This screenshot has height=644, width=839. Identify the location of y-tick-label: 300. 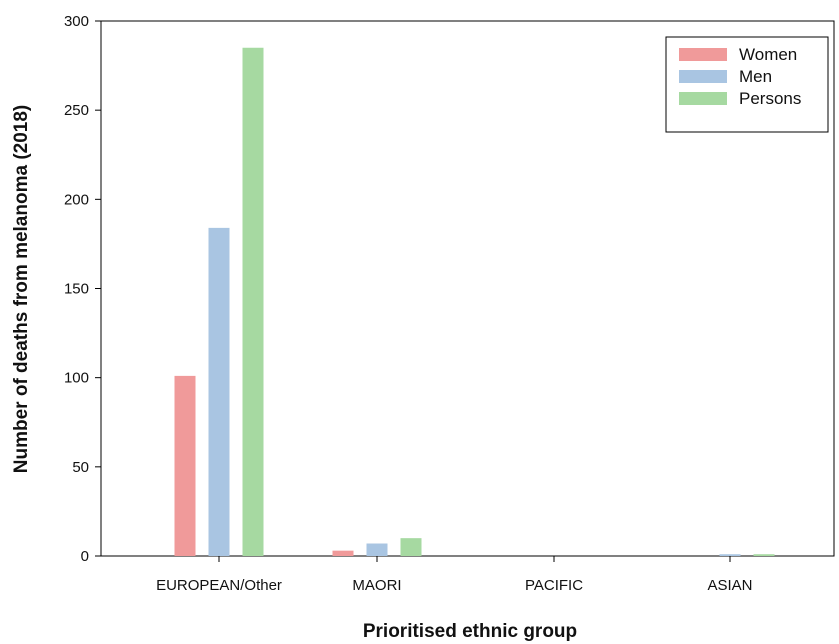
(76, 21).